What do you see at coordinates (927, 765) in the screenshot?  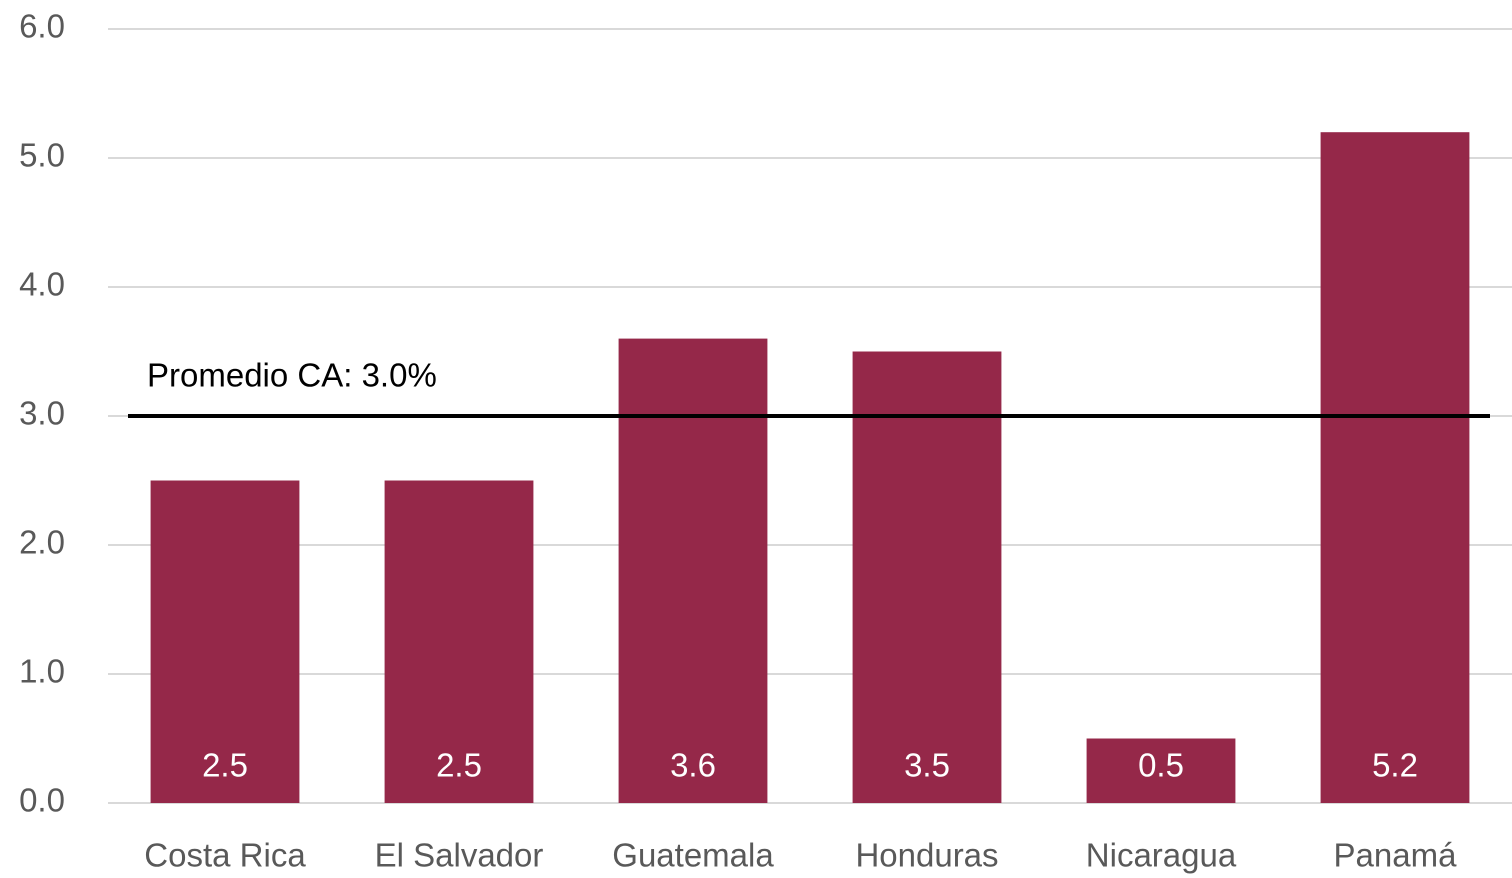 I see `data-label: 3.5` at bounding box center [927, 765].